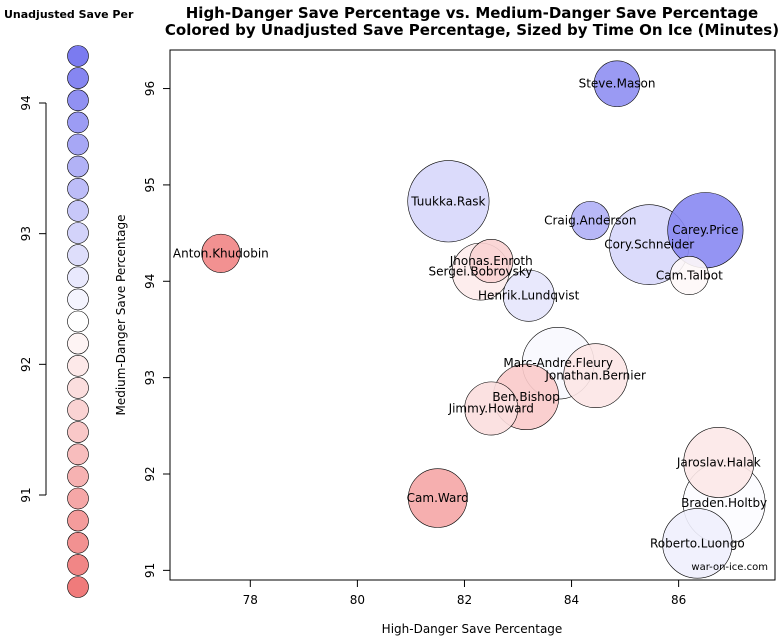 The height and width of the screenshot is (637, 780). Describe the element at coordinates (26, 494) in the screenshot. I see `legend-tick-label: 91` at that location.